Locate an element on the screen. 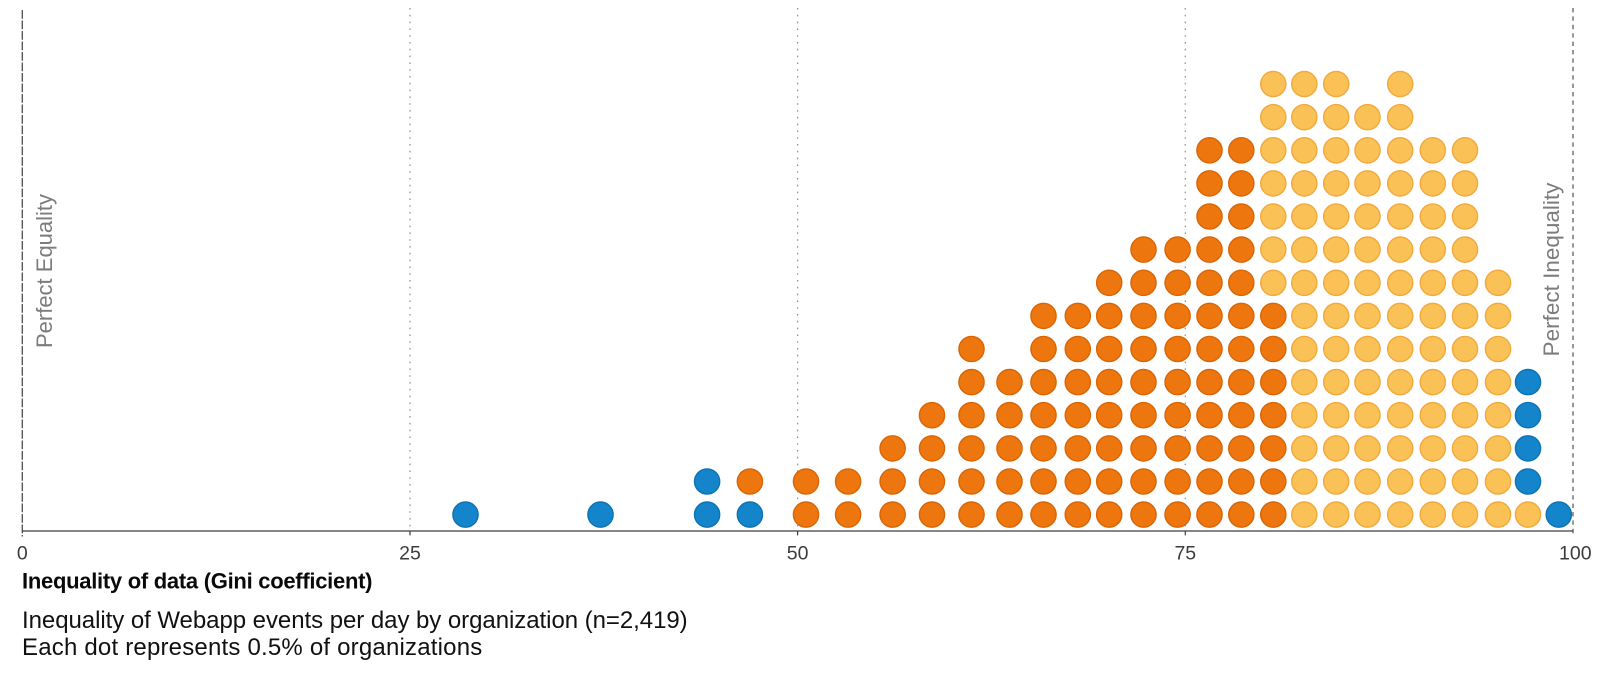 The height and width of the screenshot is (673, 1600). svg-text: 75 is located at coordinates (1185, 554).